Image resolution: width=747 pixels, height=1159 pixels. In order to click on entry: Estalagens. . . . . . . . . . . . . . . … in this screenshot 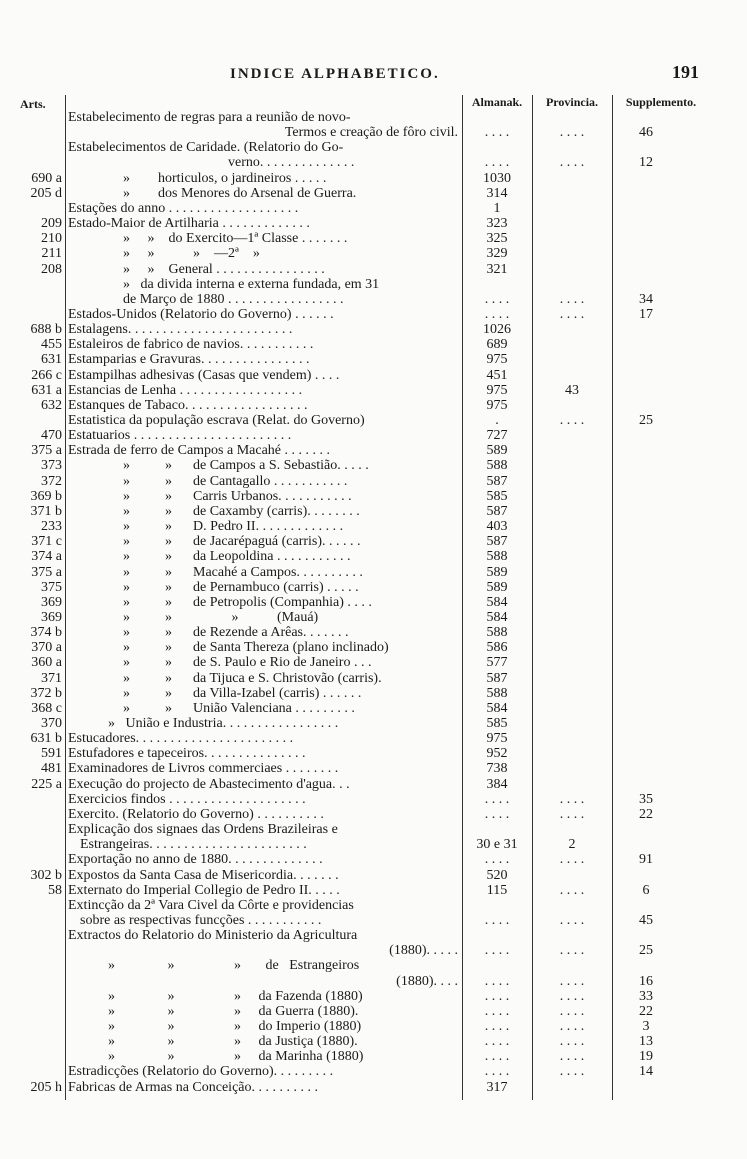, I will do `click(180, 330)`.